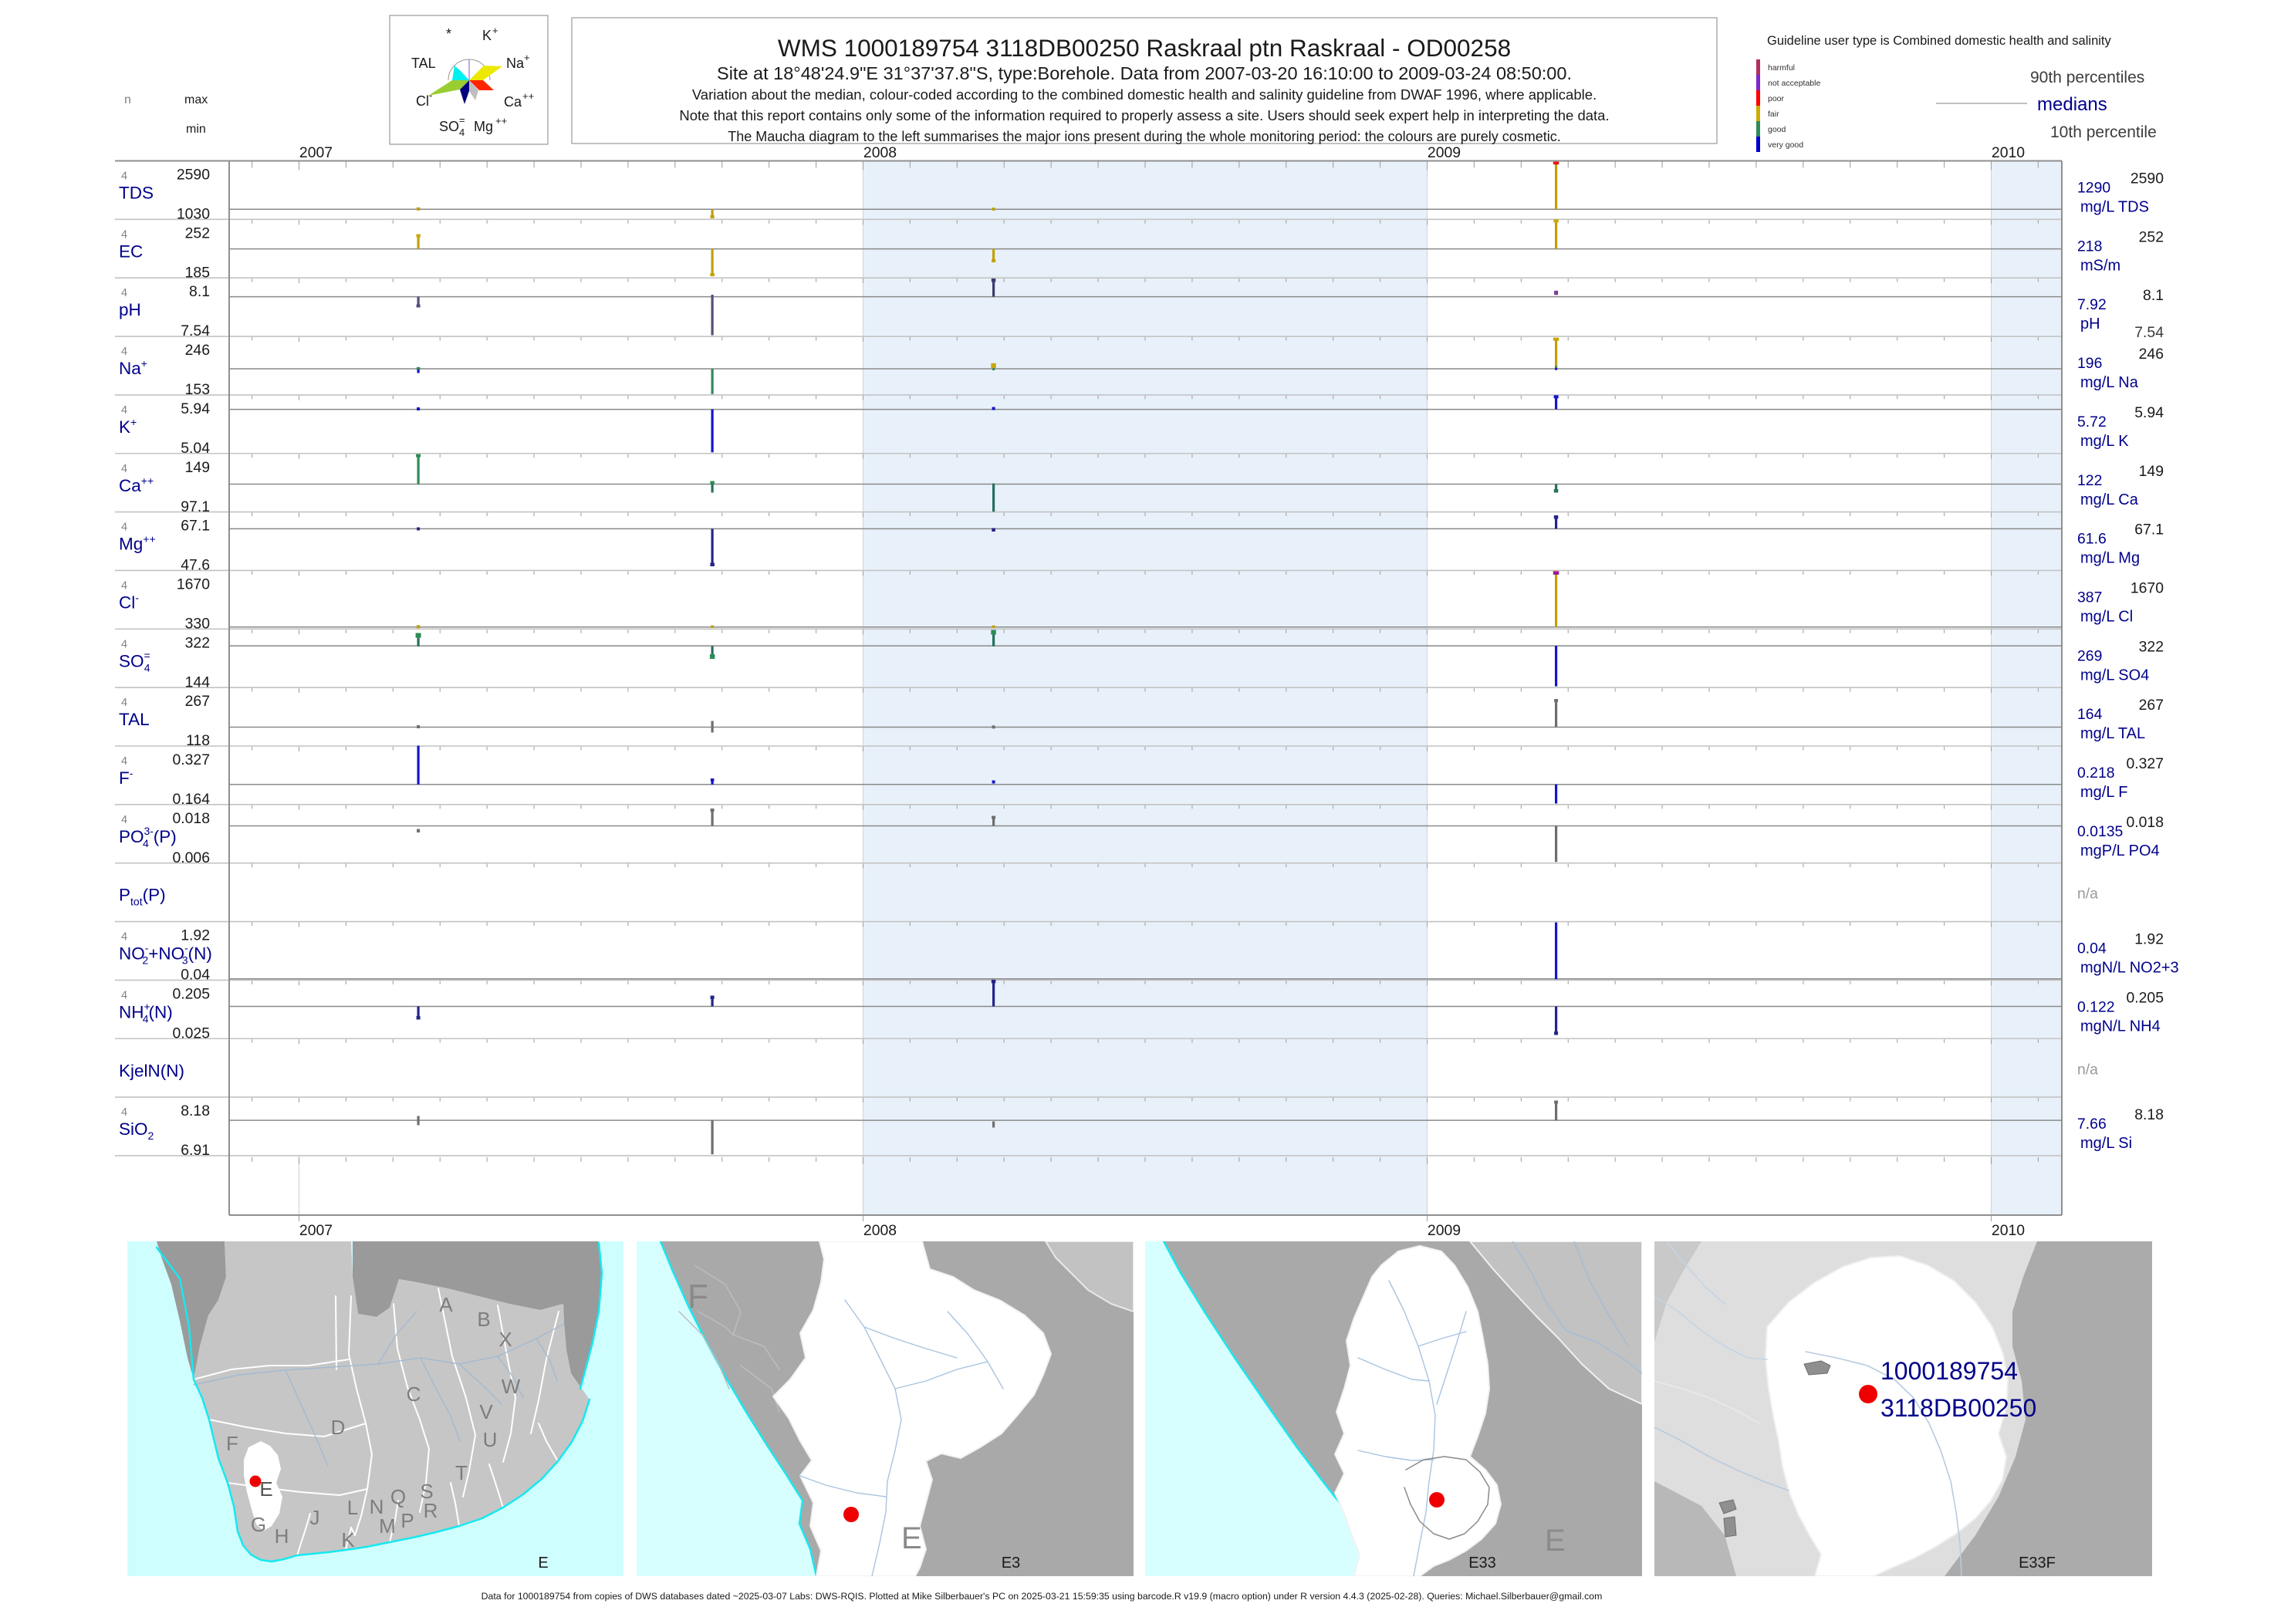  Describe the element at coordinates (2089, 480) in the screenshot. I see `svg-text: 122` at that location.